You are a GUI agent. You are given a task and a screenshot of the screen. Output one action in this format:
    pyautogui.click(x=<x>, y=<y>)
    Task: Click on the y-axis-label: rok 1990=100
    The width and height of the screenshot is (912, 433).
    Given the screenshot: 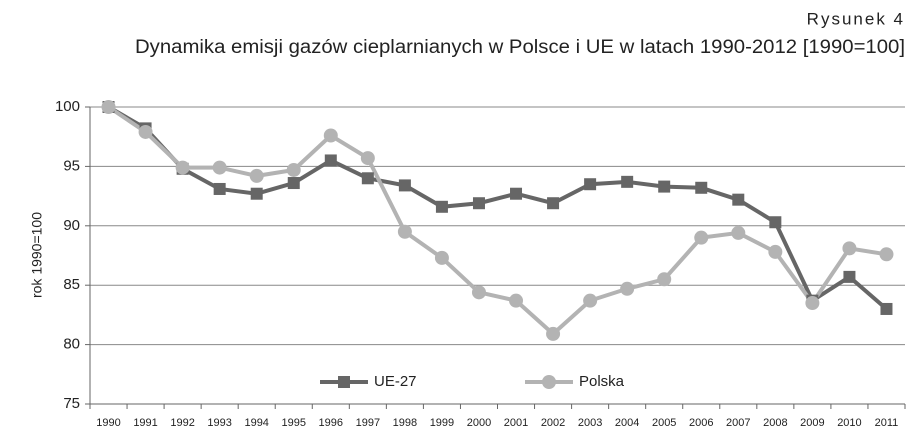 What is the action you would take?
    pyautogui.click(x=37, y=255)
    